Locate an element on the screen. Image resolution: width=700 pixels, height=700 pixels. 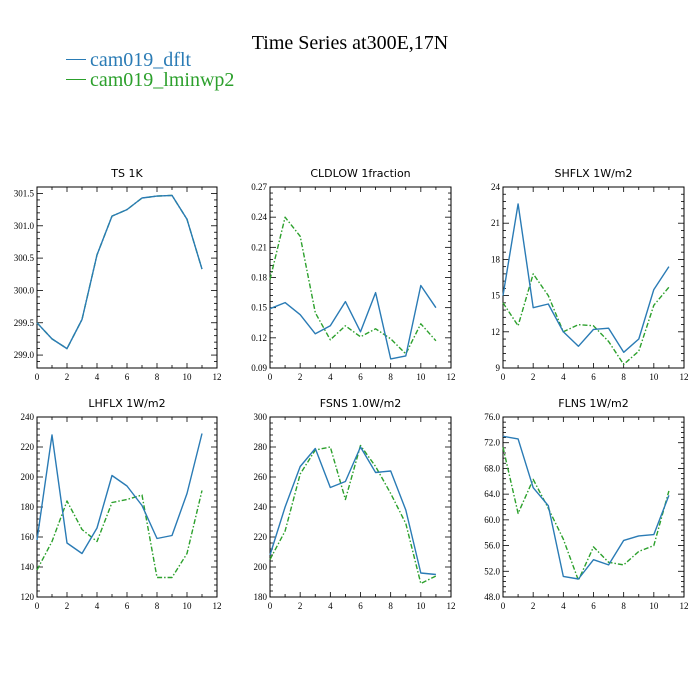
y-tick-label: 301.5 is located at coordinates (24, 193).